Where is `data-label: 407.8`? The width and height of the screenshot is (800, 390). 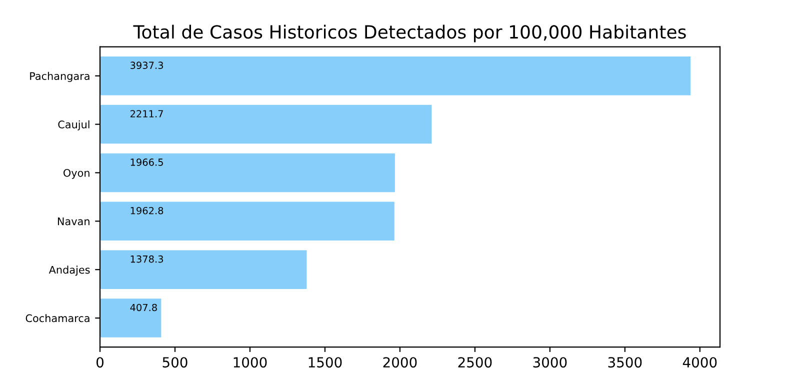
data-label: 407.8 is located at coordinates (143, 308).